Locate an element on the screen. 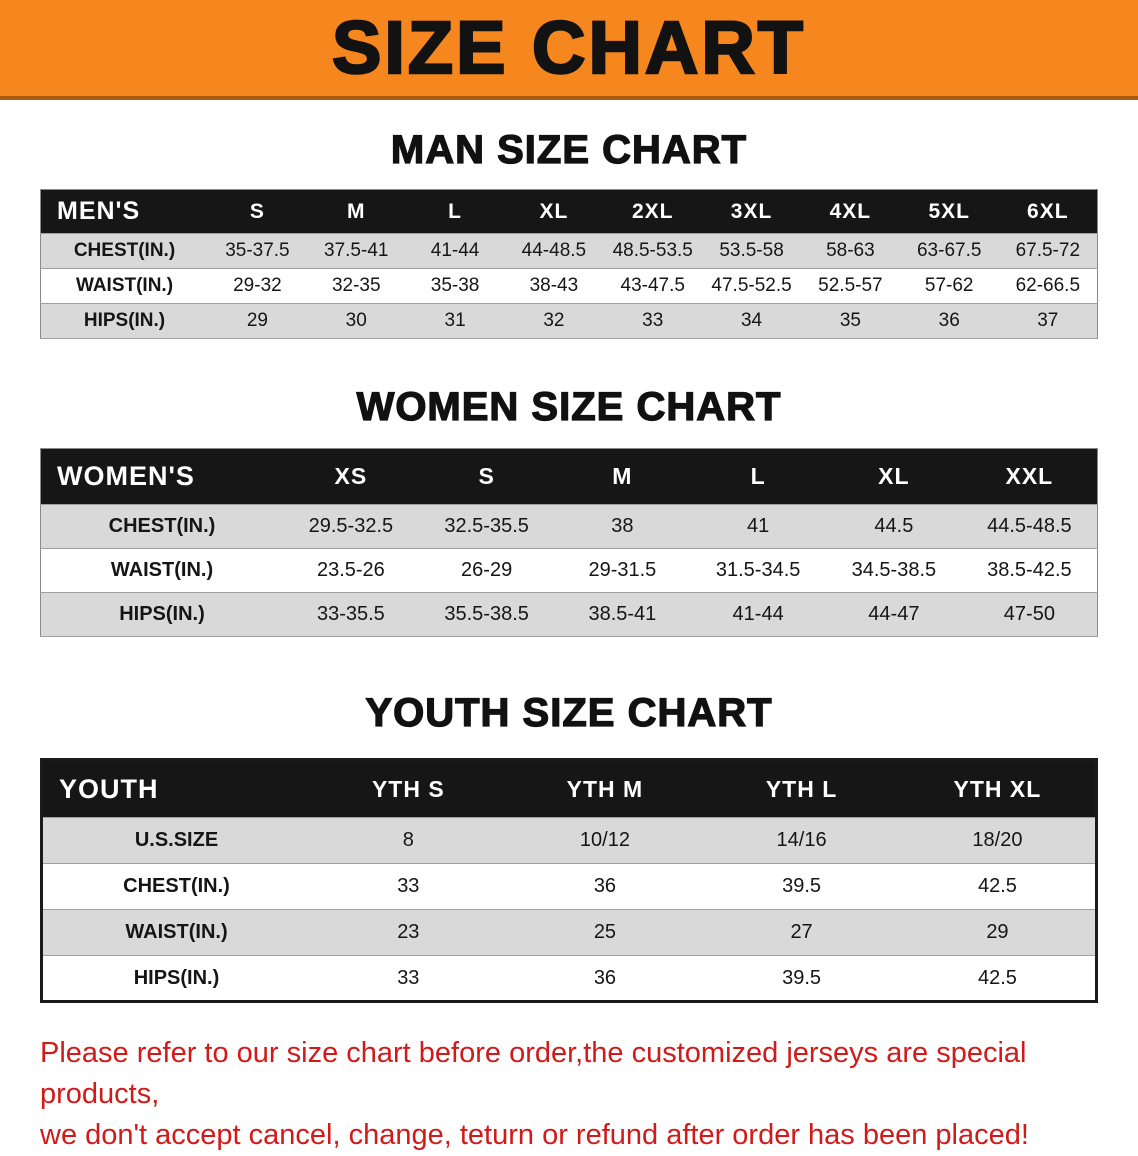 This screenshot has height=1156, width=1138. table-title-cell: WOMEN'S is located at coordinates (161, 476).